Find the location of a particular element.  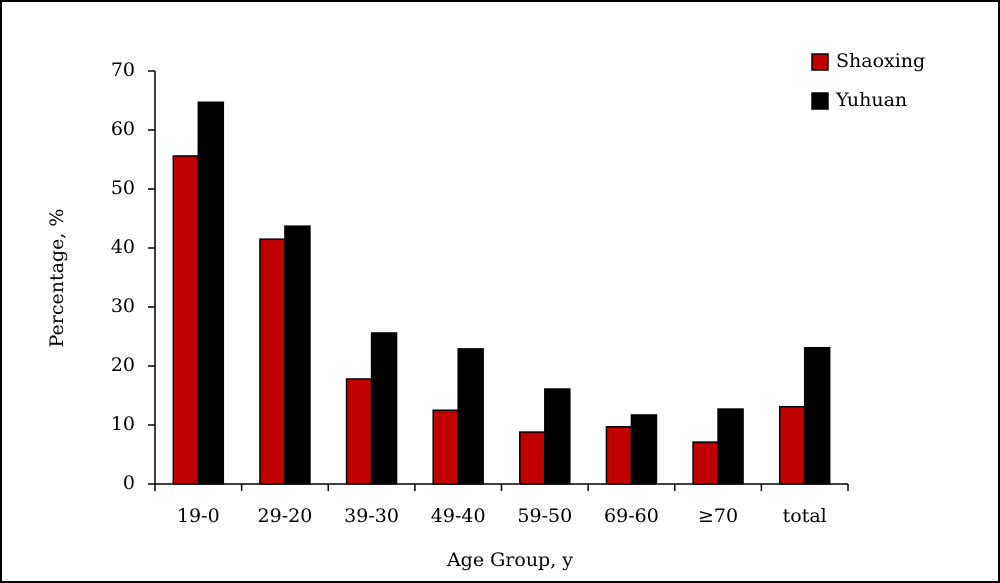

y-tick-label: 40 is located at coordinates (123, 247).